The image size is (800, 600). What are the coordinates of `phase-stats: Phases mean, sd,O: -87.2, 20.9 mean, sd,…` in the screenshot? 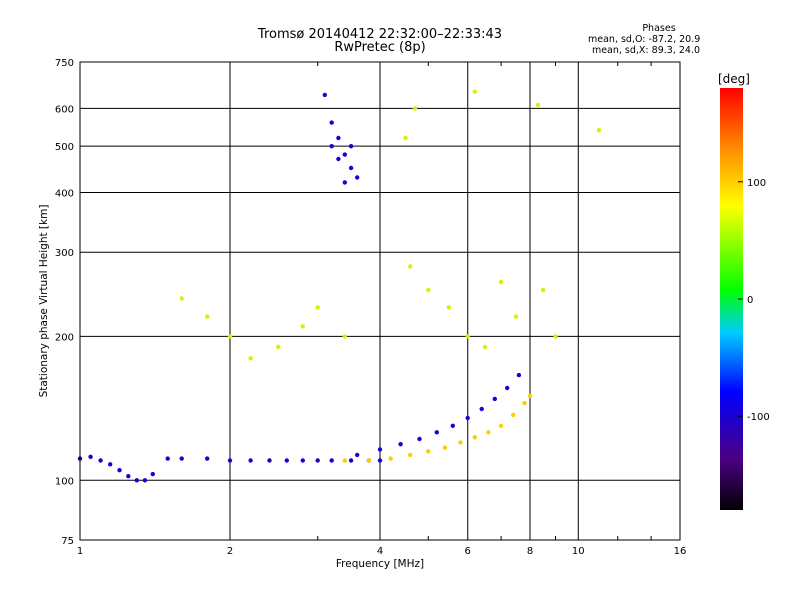 It's located at (644, 39).